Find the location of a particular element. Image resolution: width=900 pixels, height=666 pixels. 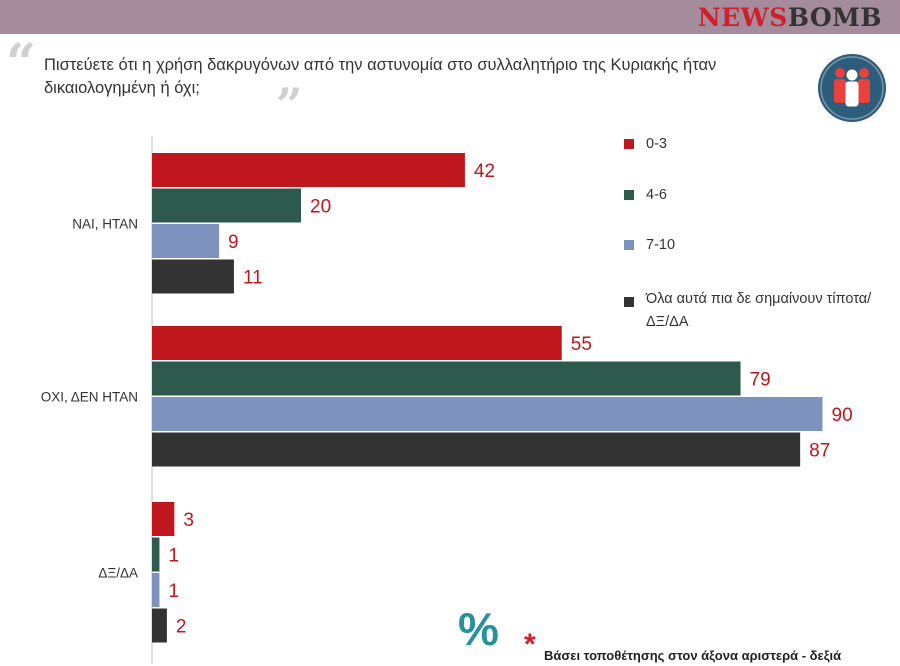

data-label: 42 is located at coordinates (484, 171).